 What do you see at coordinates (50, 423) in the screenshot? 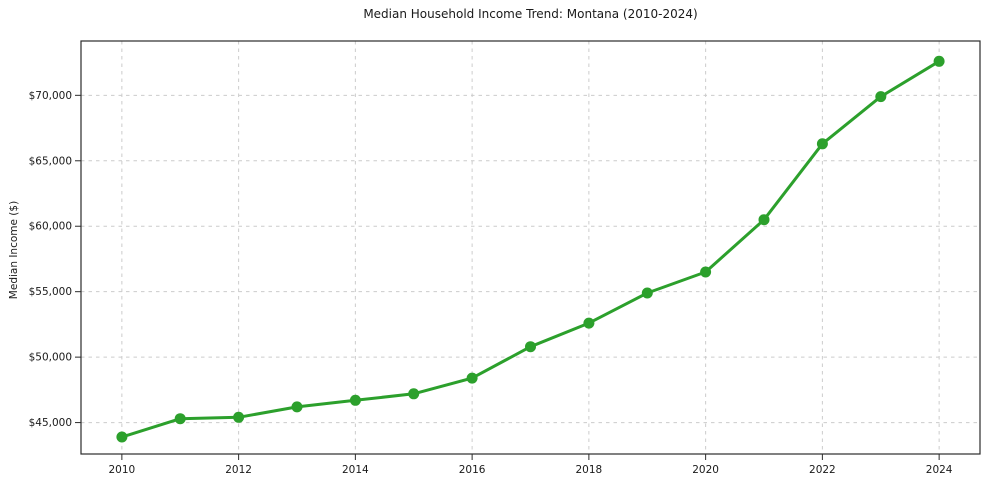
I see `y-tick-label: $45,000` at bounding box center [50, 423].